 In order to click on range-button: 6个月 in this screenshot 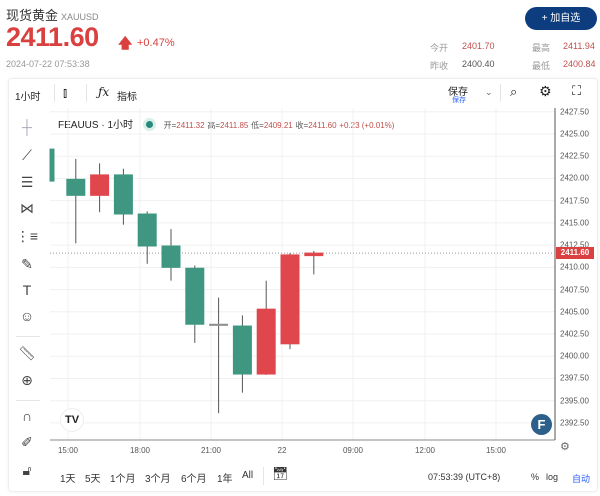, I will do `click(194, 479)`.